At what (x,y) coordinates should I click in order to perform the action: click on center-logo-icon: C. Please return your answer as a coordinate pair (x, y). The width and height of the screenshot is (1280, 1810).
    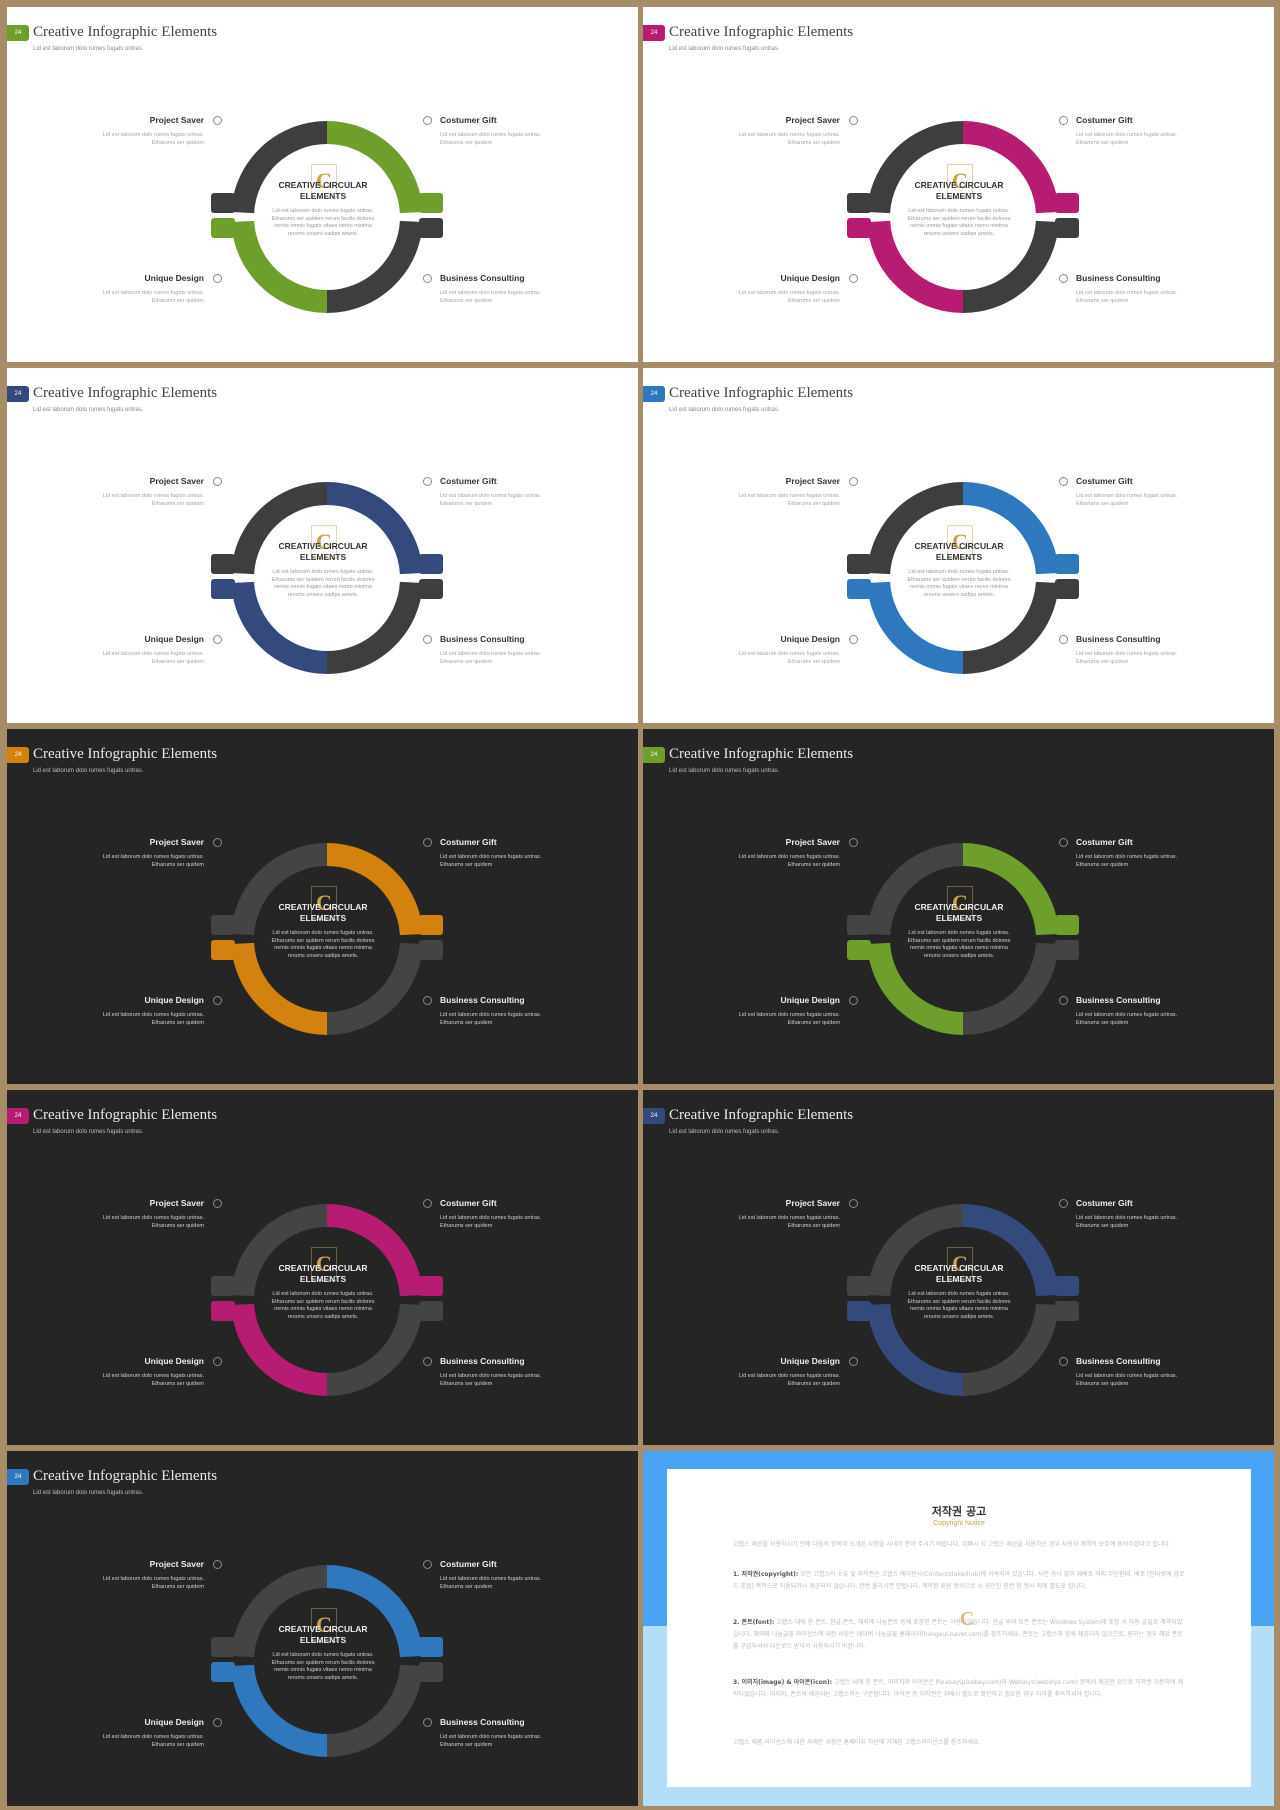
    Looking at the image, I should click on (960, 1264).